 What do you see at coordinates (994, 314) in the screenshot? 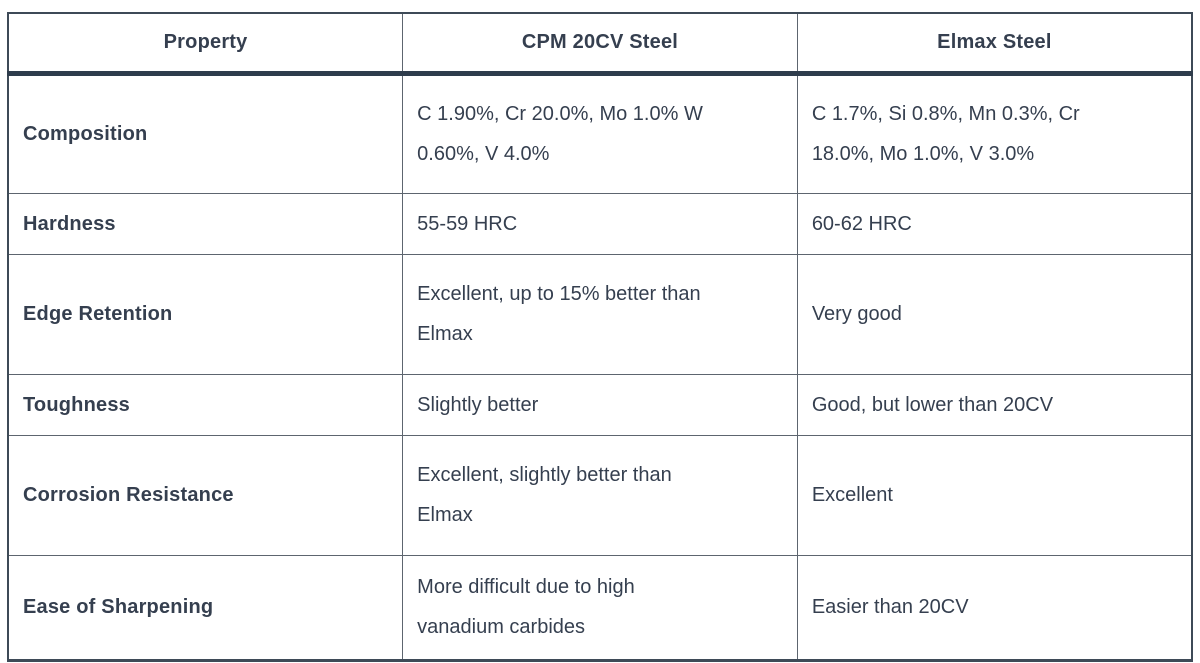
I see `cell-edge-retention-elmax: Very good` at bounding box center [994, 314].